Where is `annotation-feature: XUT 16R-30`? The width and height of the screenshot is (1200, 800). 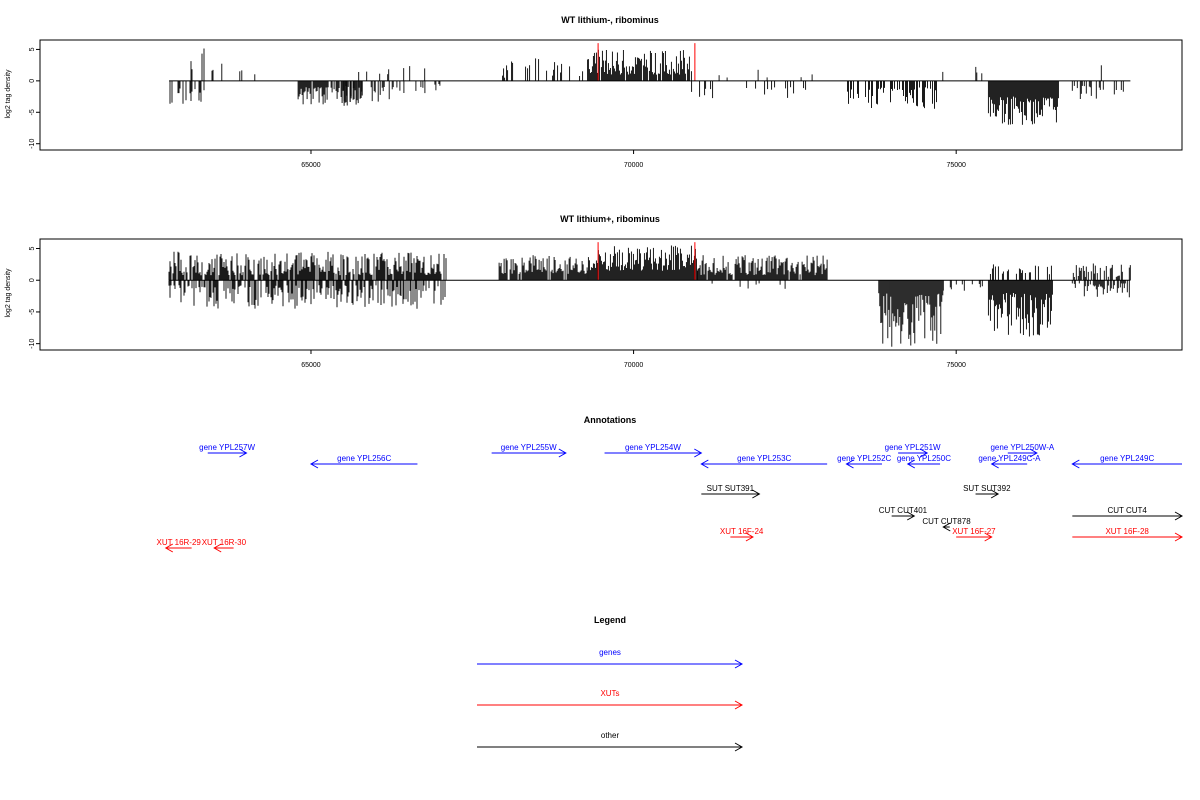 annotation-feature: XUT 16R-30 is located at coordinates (224, 545).